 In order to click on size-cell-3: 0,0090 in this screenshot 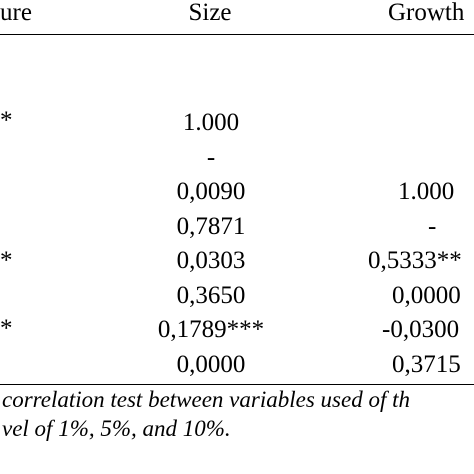, I will do `click(211, 191)`.